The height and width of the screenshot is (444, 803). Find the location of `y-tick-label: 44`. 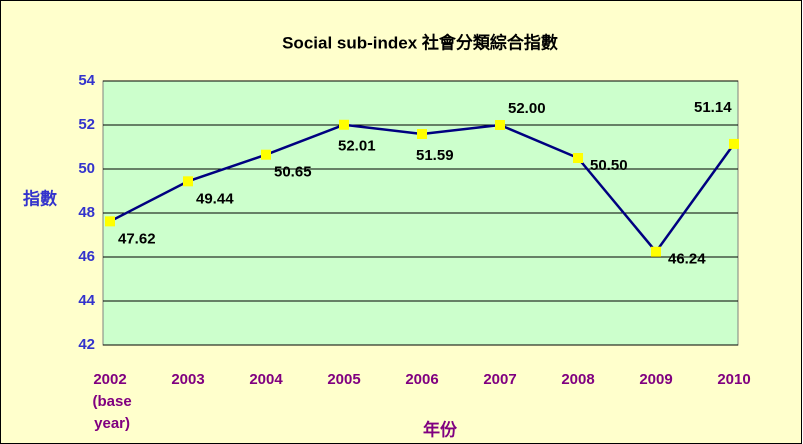

y-tick-label: 44 is located at coordinates (86, 300).